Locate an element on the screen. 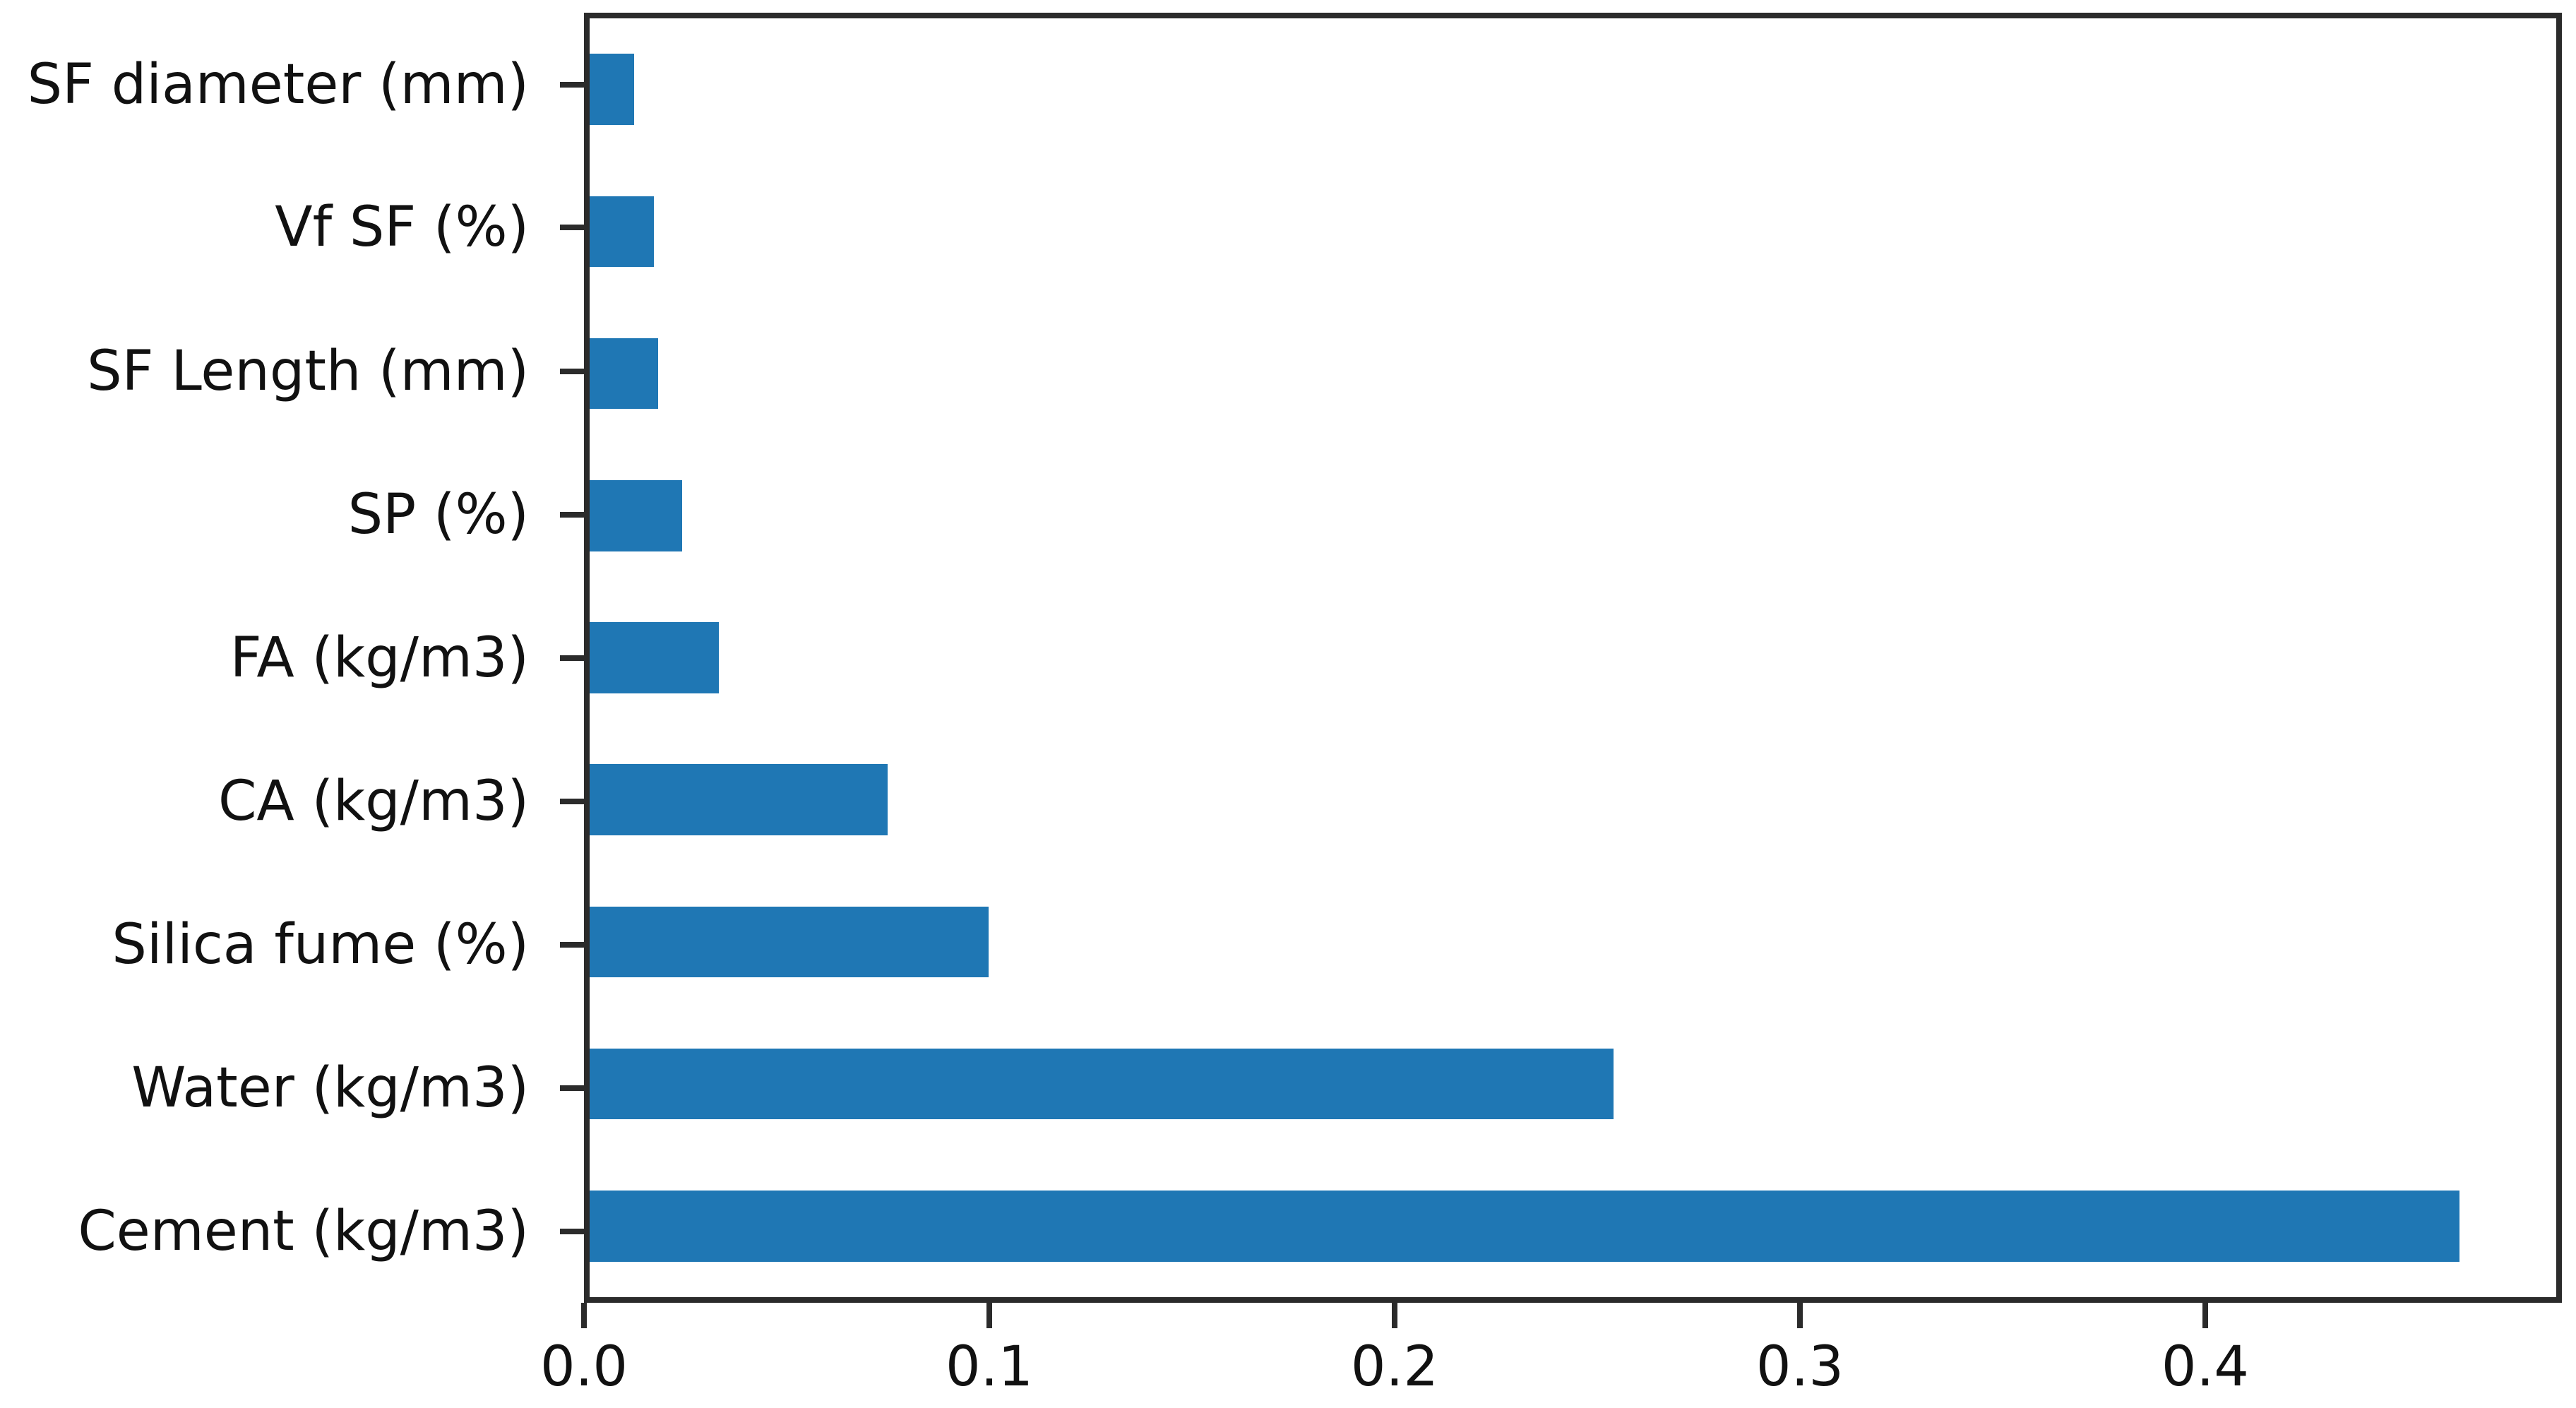 The width and height of the screenshot is (2576, 1408). x-tick-label: 0.2 is located at coordinates (1394, 1367).